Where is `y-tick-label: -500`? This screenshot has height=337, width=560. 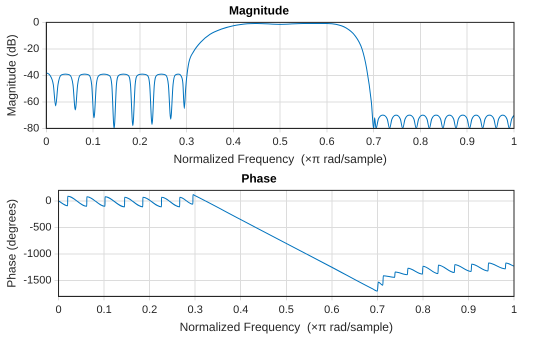 y-tick-label: -500 is located at coordinates (41, 228).